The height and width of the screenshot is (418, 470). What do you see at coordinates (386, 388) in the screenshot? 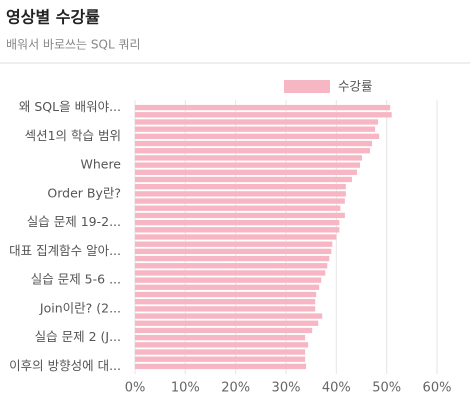
I see `x-tick-label: 50%` at bounding box center [386, 388].